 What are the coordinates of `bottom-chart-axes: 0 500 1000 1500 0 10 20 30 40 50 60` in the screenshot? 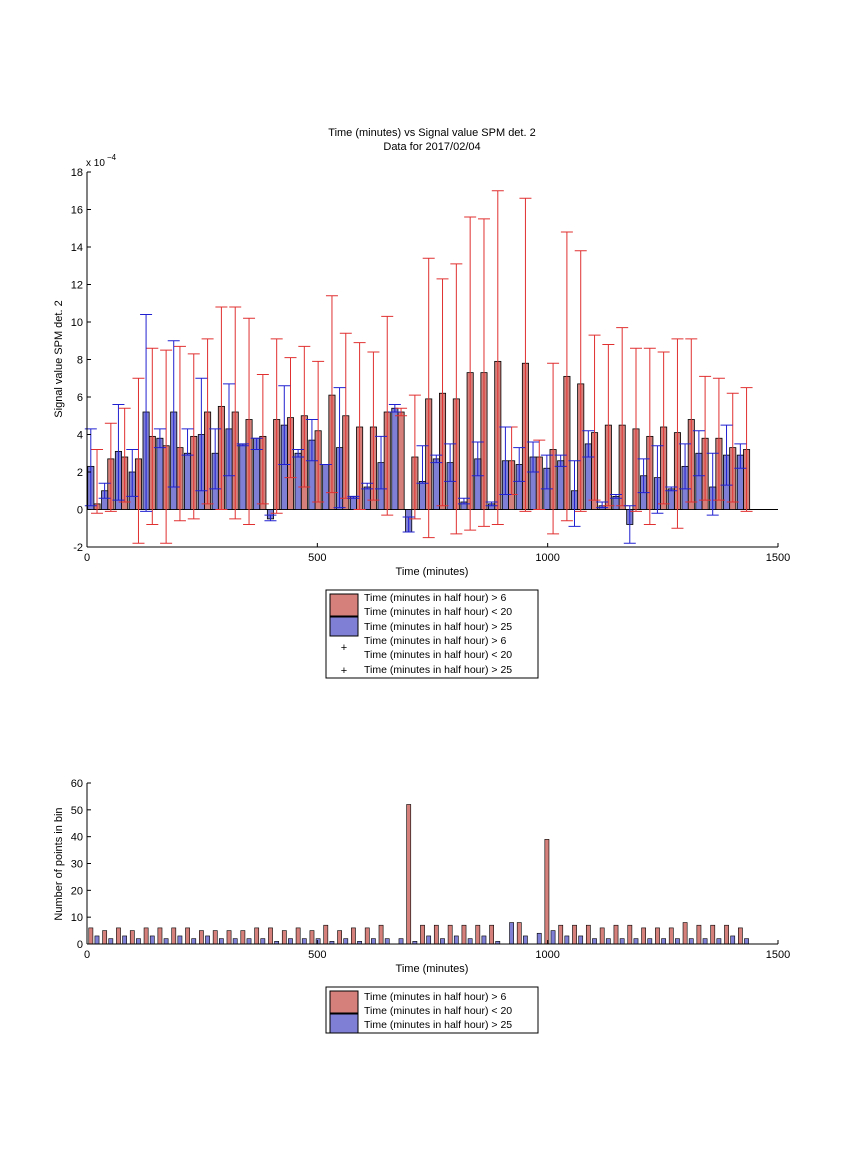 It's located at (430, 869).